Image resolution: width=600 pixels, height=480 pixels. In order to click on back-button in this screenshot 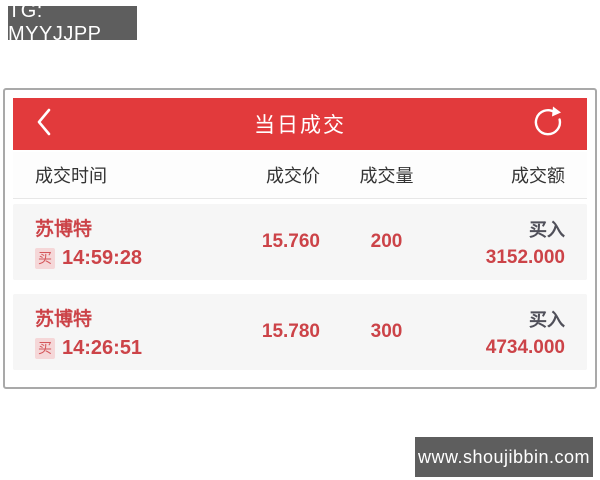, I will do `click(44, 124)`.